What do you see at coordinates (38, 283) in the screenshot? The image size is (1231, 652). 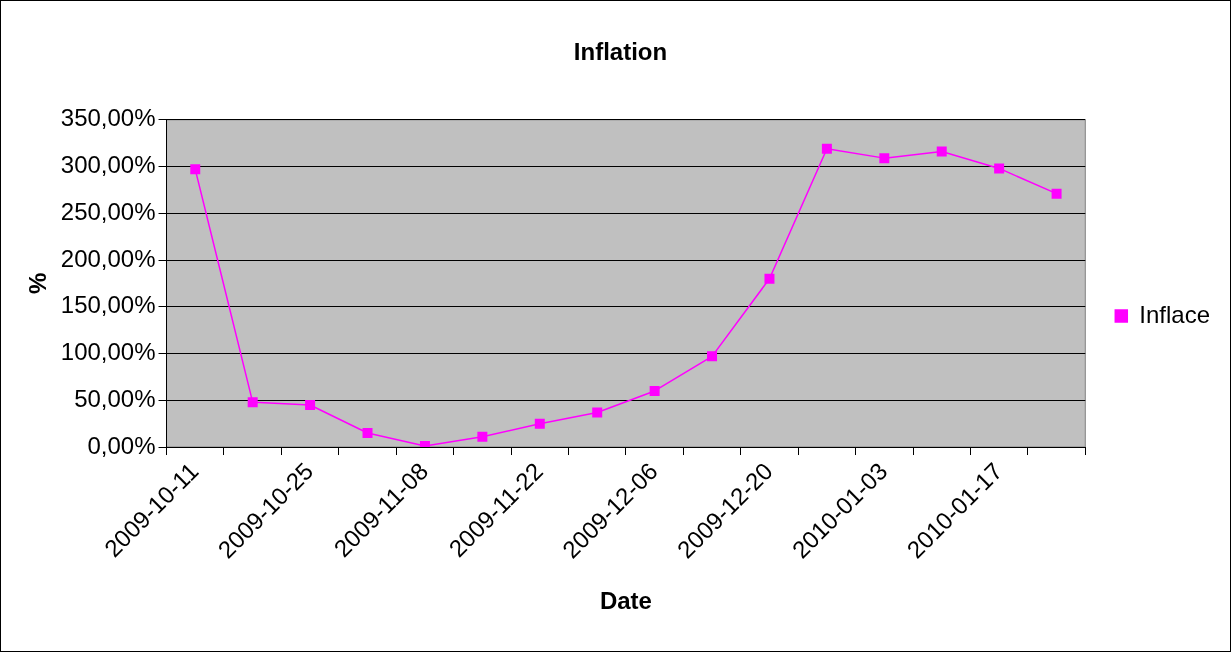 I see `y-axis-title: %` at bounding box center [38, 283].